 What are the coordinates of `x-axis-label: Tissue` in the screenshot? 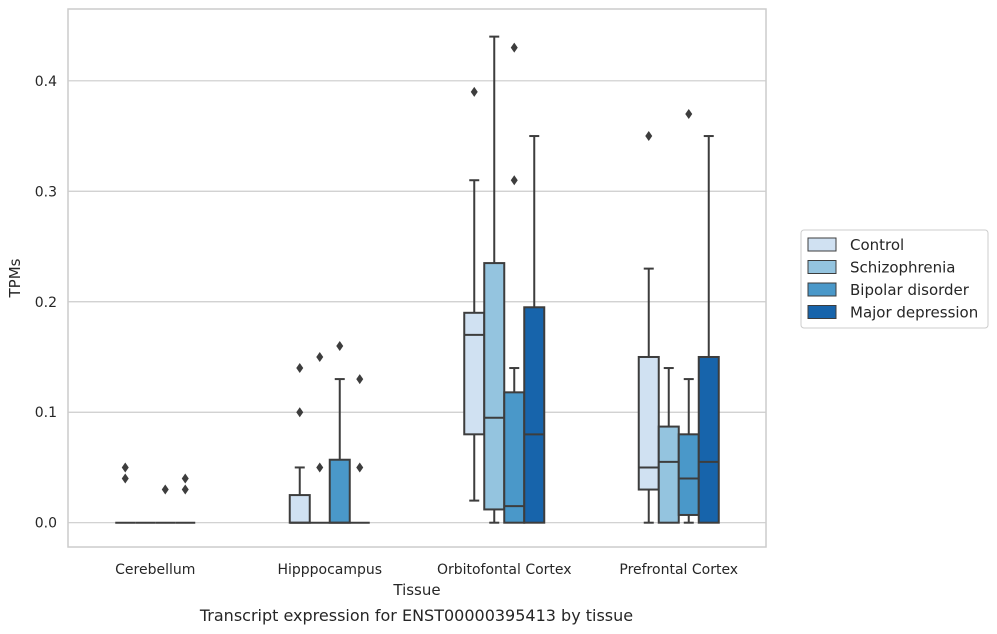 It's located at (416, 590).